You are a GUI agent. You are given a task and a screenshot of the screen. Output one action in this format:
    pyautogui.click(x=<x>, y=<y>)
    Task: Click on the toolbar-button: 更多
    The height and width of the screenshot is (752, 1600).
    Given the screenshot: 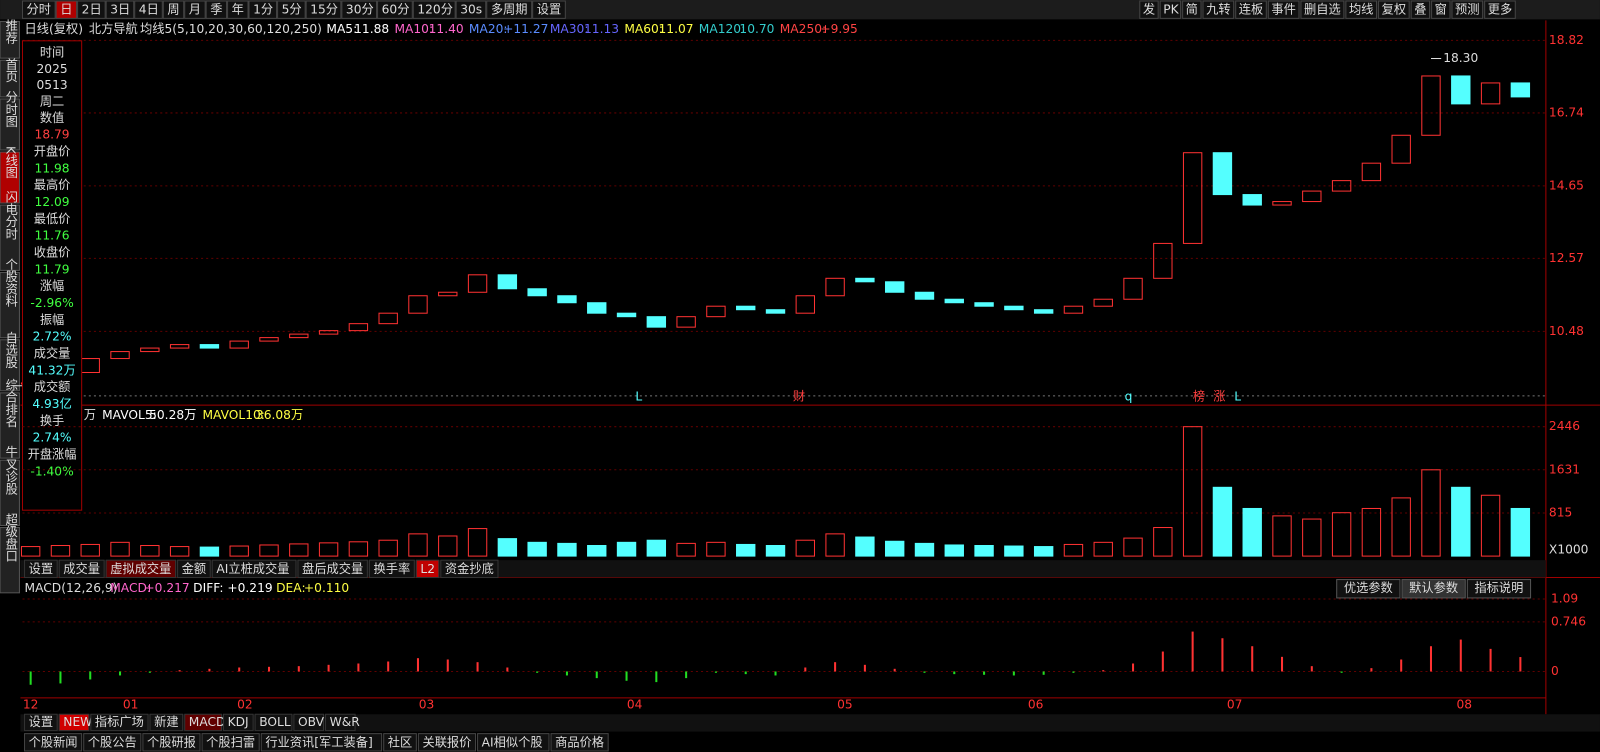 What is the action you would take?
    pyautogui.click(x=1500, y=10)
    